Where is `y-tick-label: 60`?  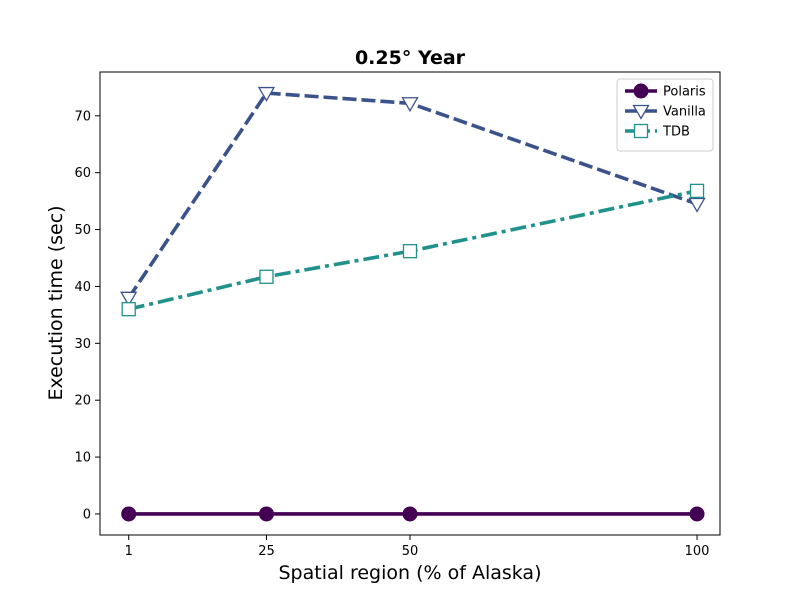
y-tick-label: 60 is located at coordinates (82, 173).